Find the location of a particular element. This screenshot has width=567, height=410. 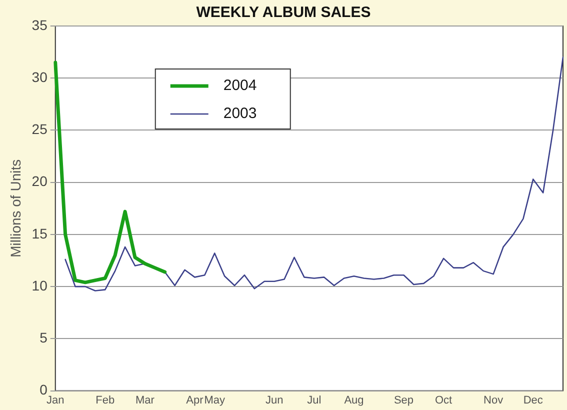

legend-label: 2004 is located at coordinates (240, 85).